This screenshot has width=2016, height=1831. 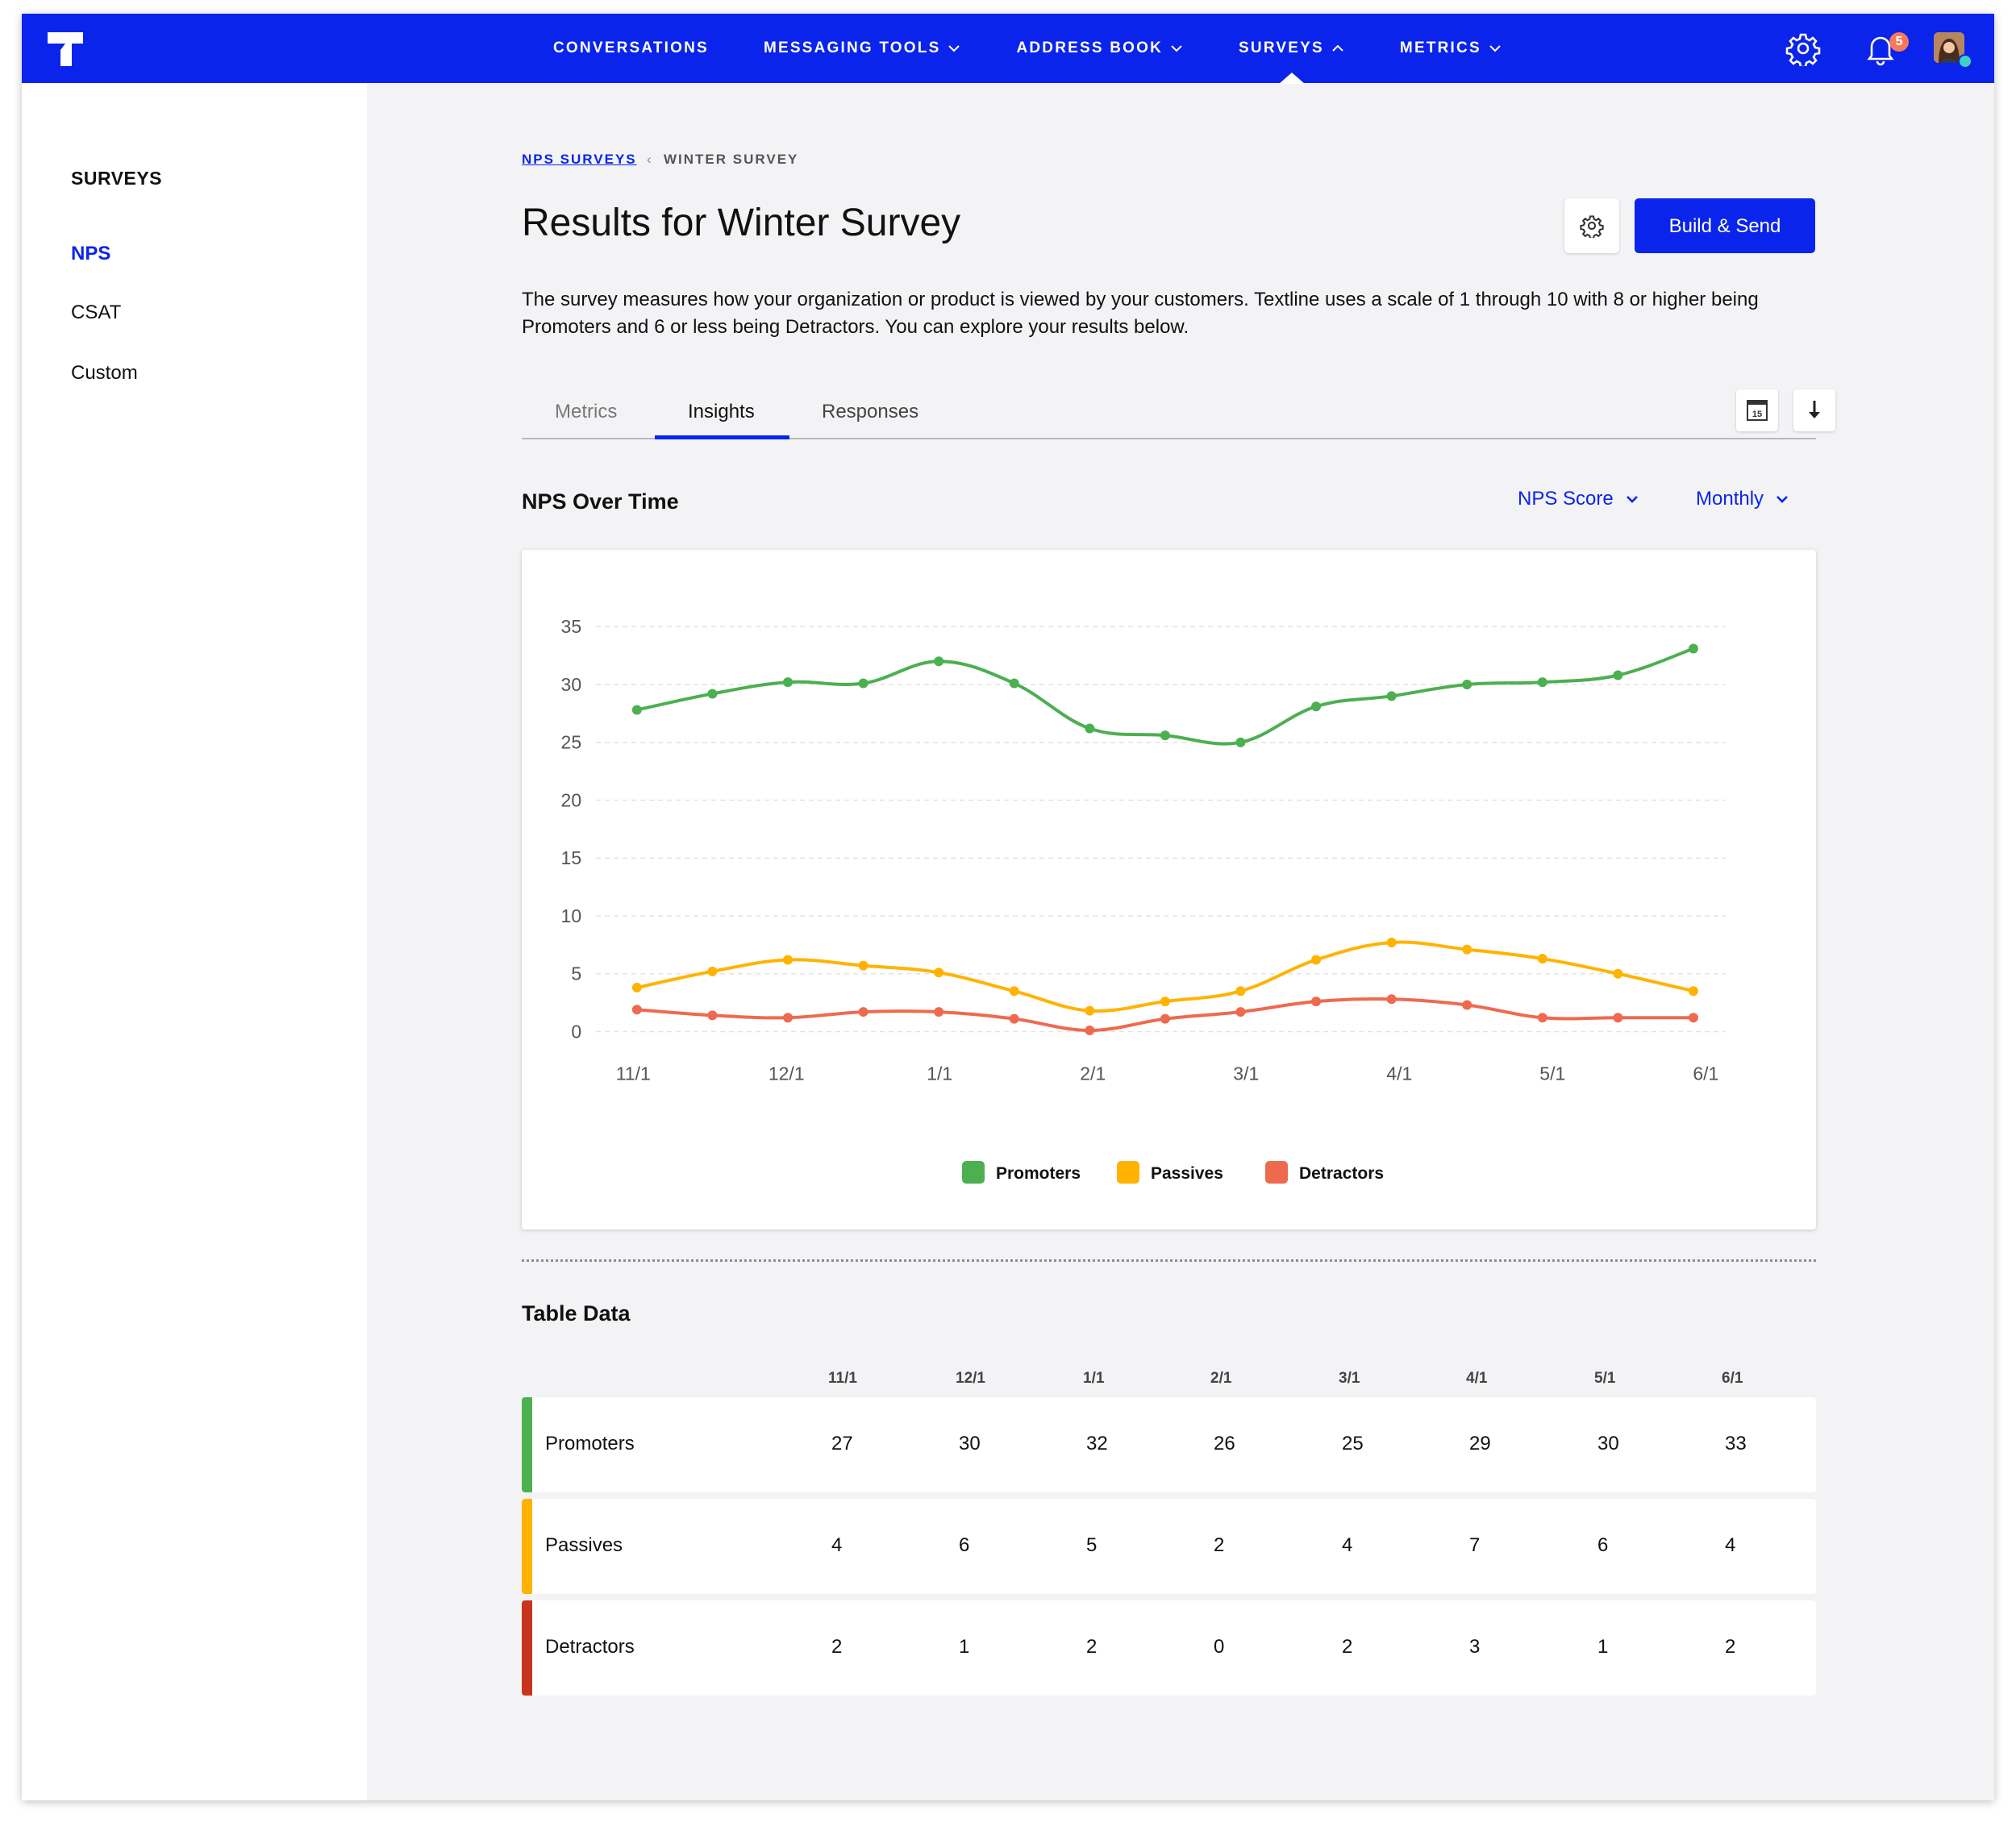 What do you see at coordinates (870, 412) in the screenshot?
I see `tab-responses: Responses` at bounding box center [870, 412].